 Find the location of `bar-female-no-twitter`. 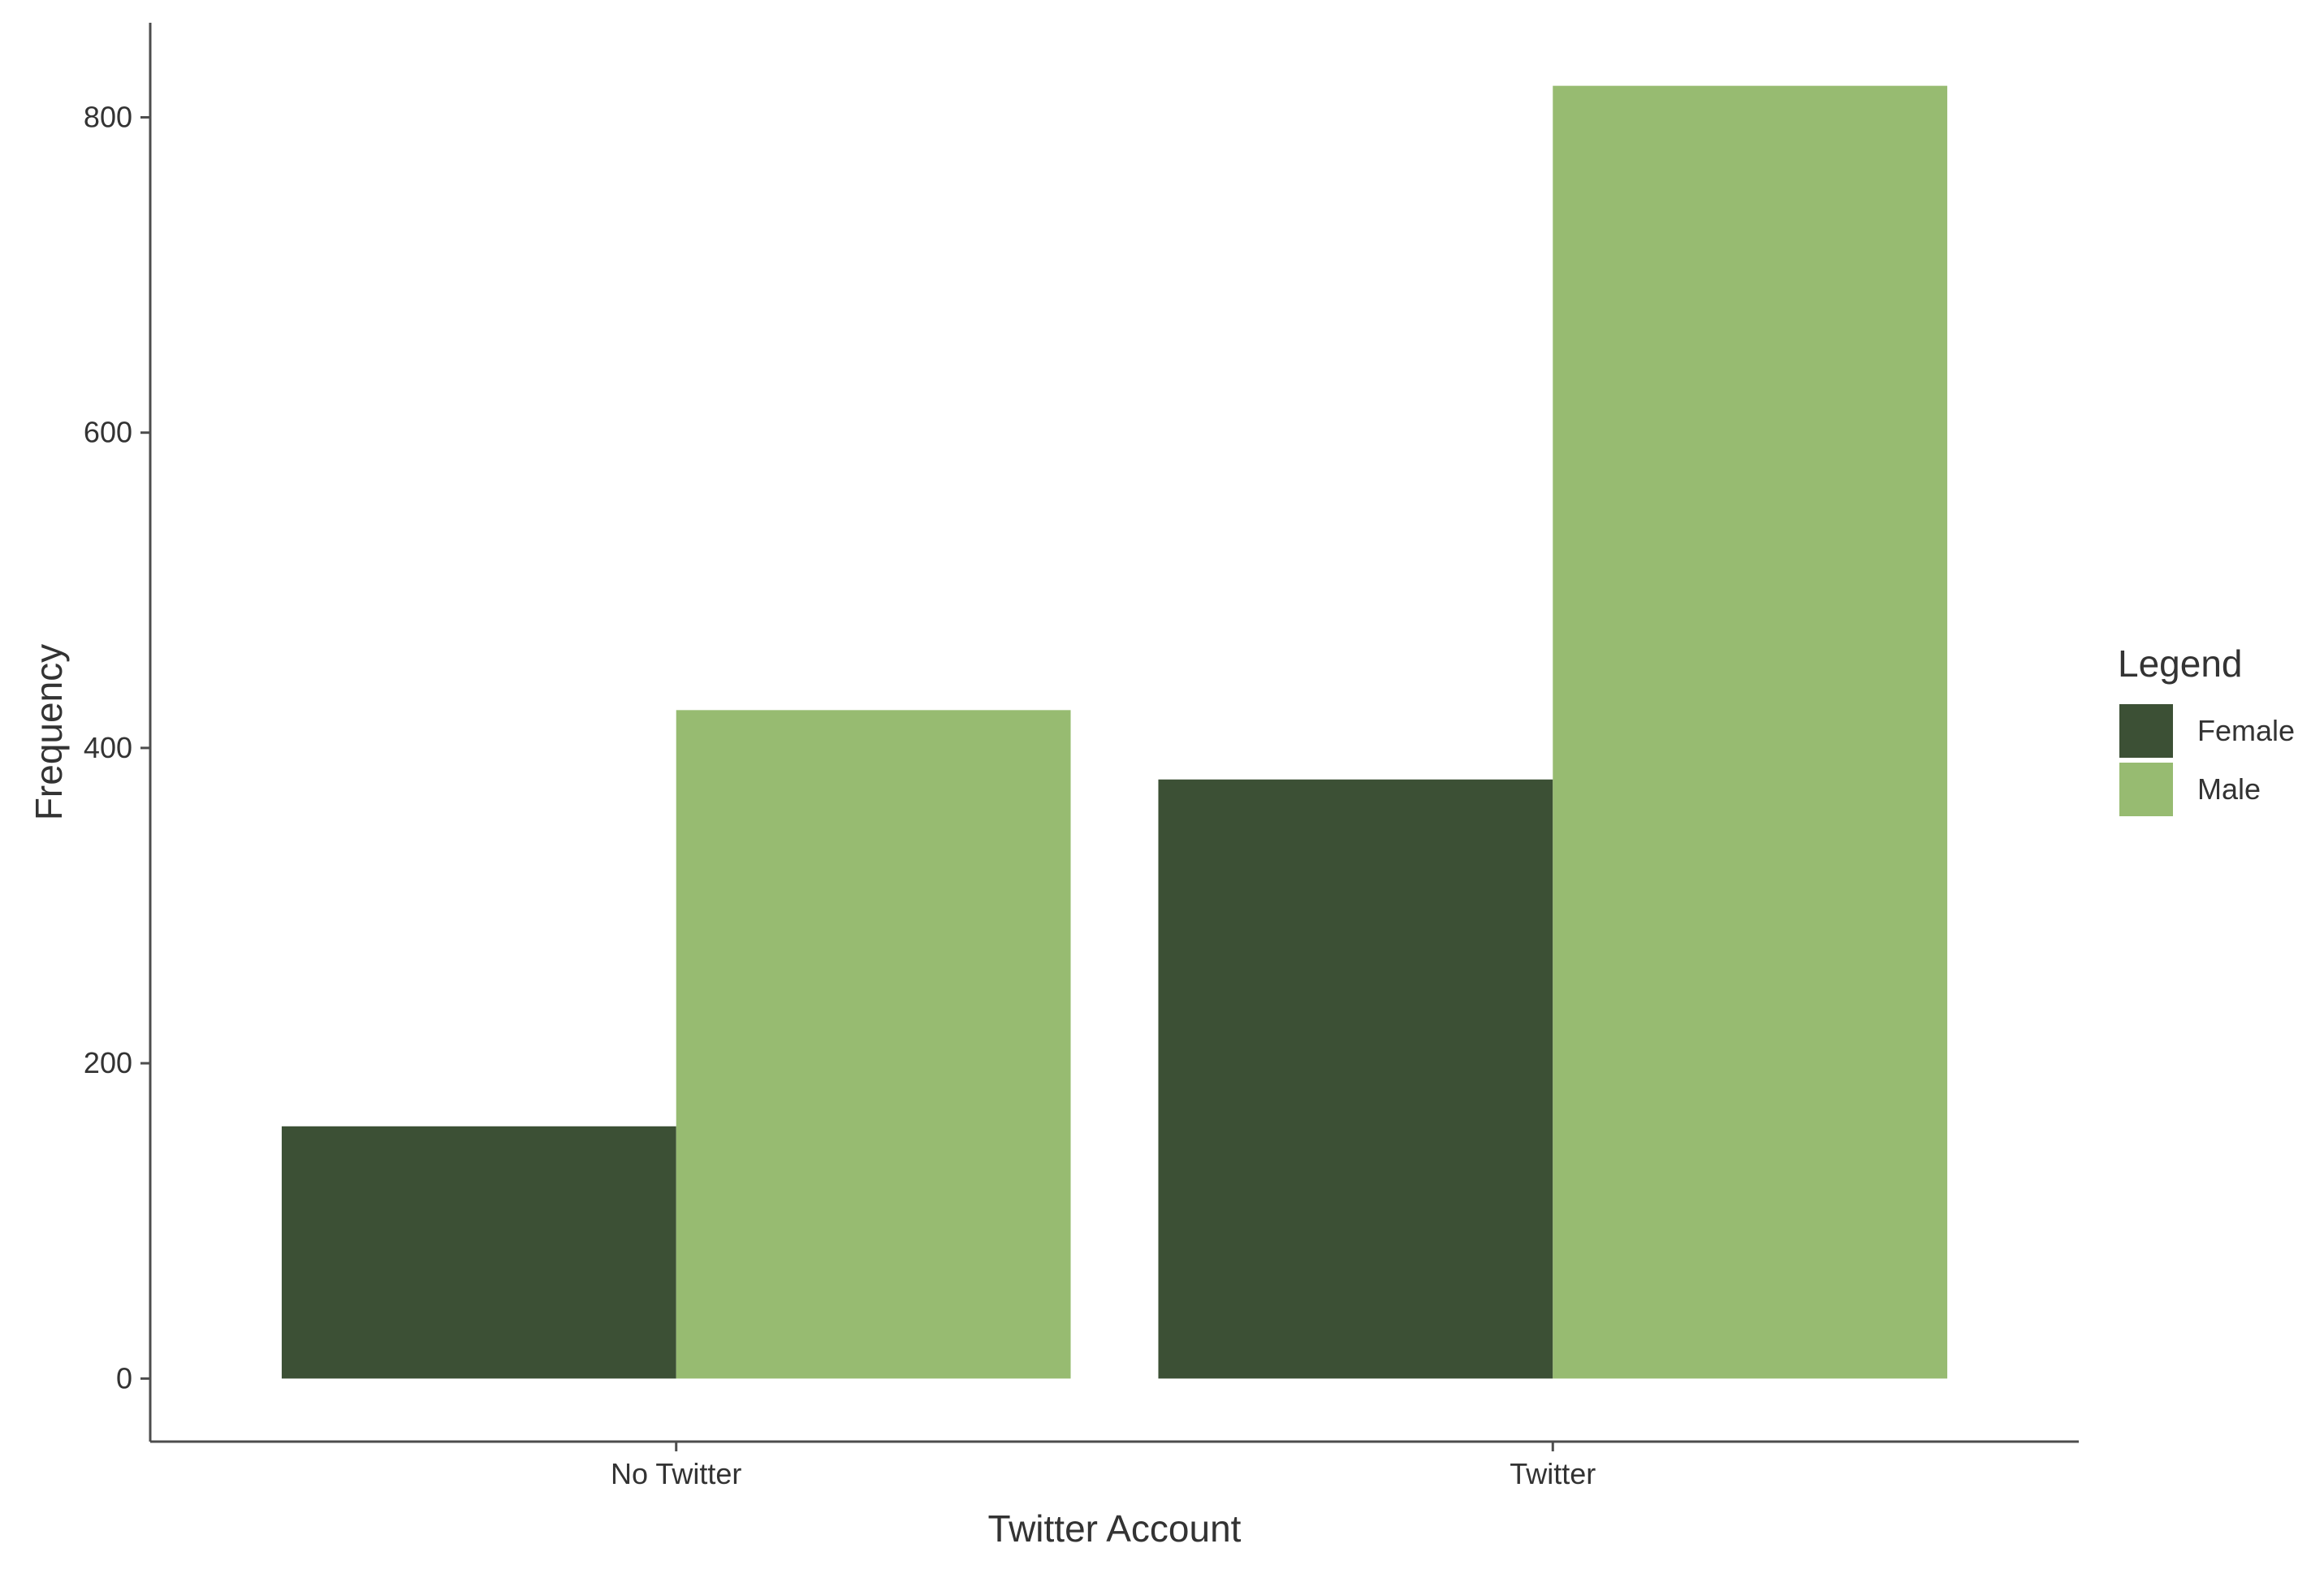

bar-female-no-twitter is located at coordinates (479, 1252).